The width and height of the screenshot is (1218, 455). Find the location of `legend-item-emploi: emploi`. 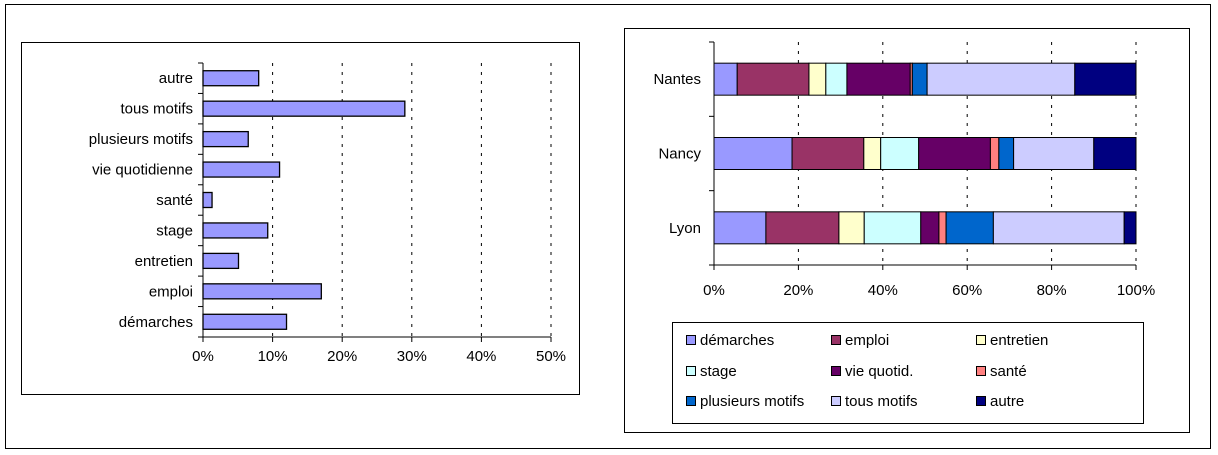

legend-item-emploi: emploi is located at coordinates (860, 340).